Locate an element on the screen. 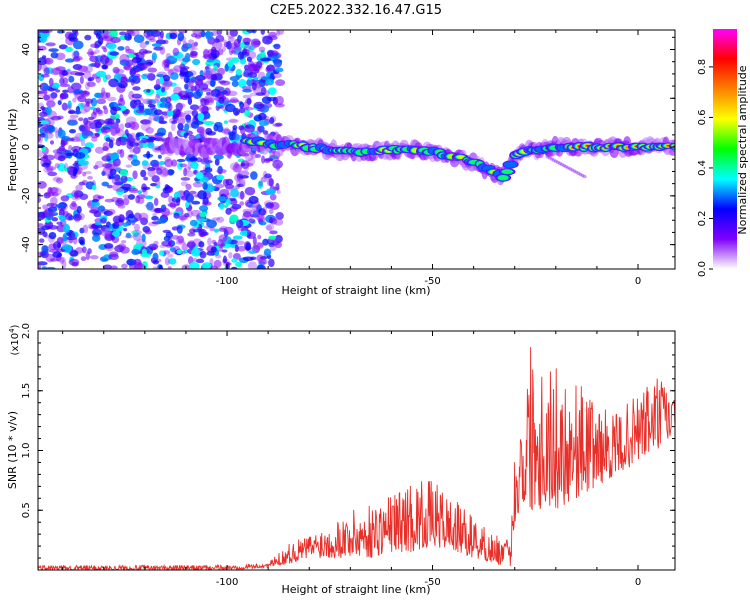  x-tick-label: -50 is located at coordinates (432, 582).